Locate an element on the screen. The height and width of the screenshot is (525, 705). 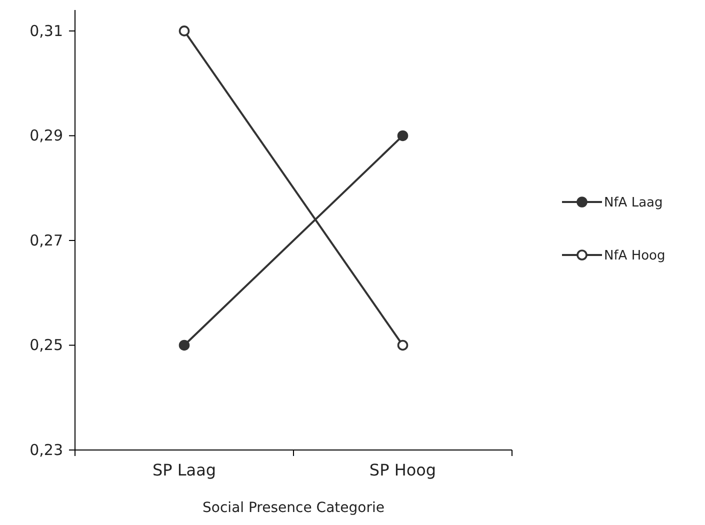
y-tick-label: 0,29 is located at coordinates (46, 135).